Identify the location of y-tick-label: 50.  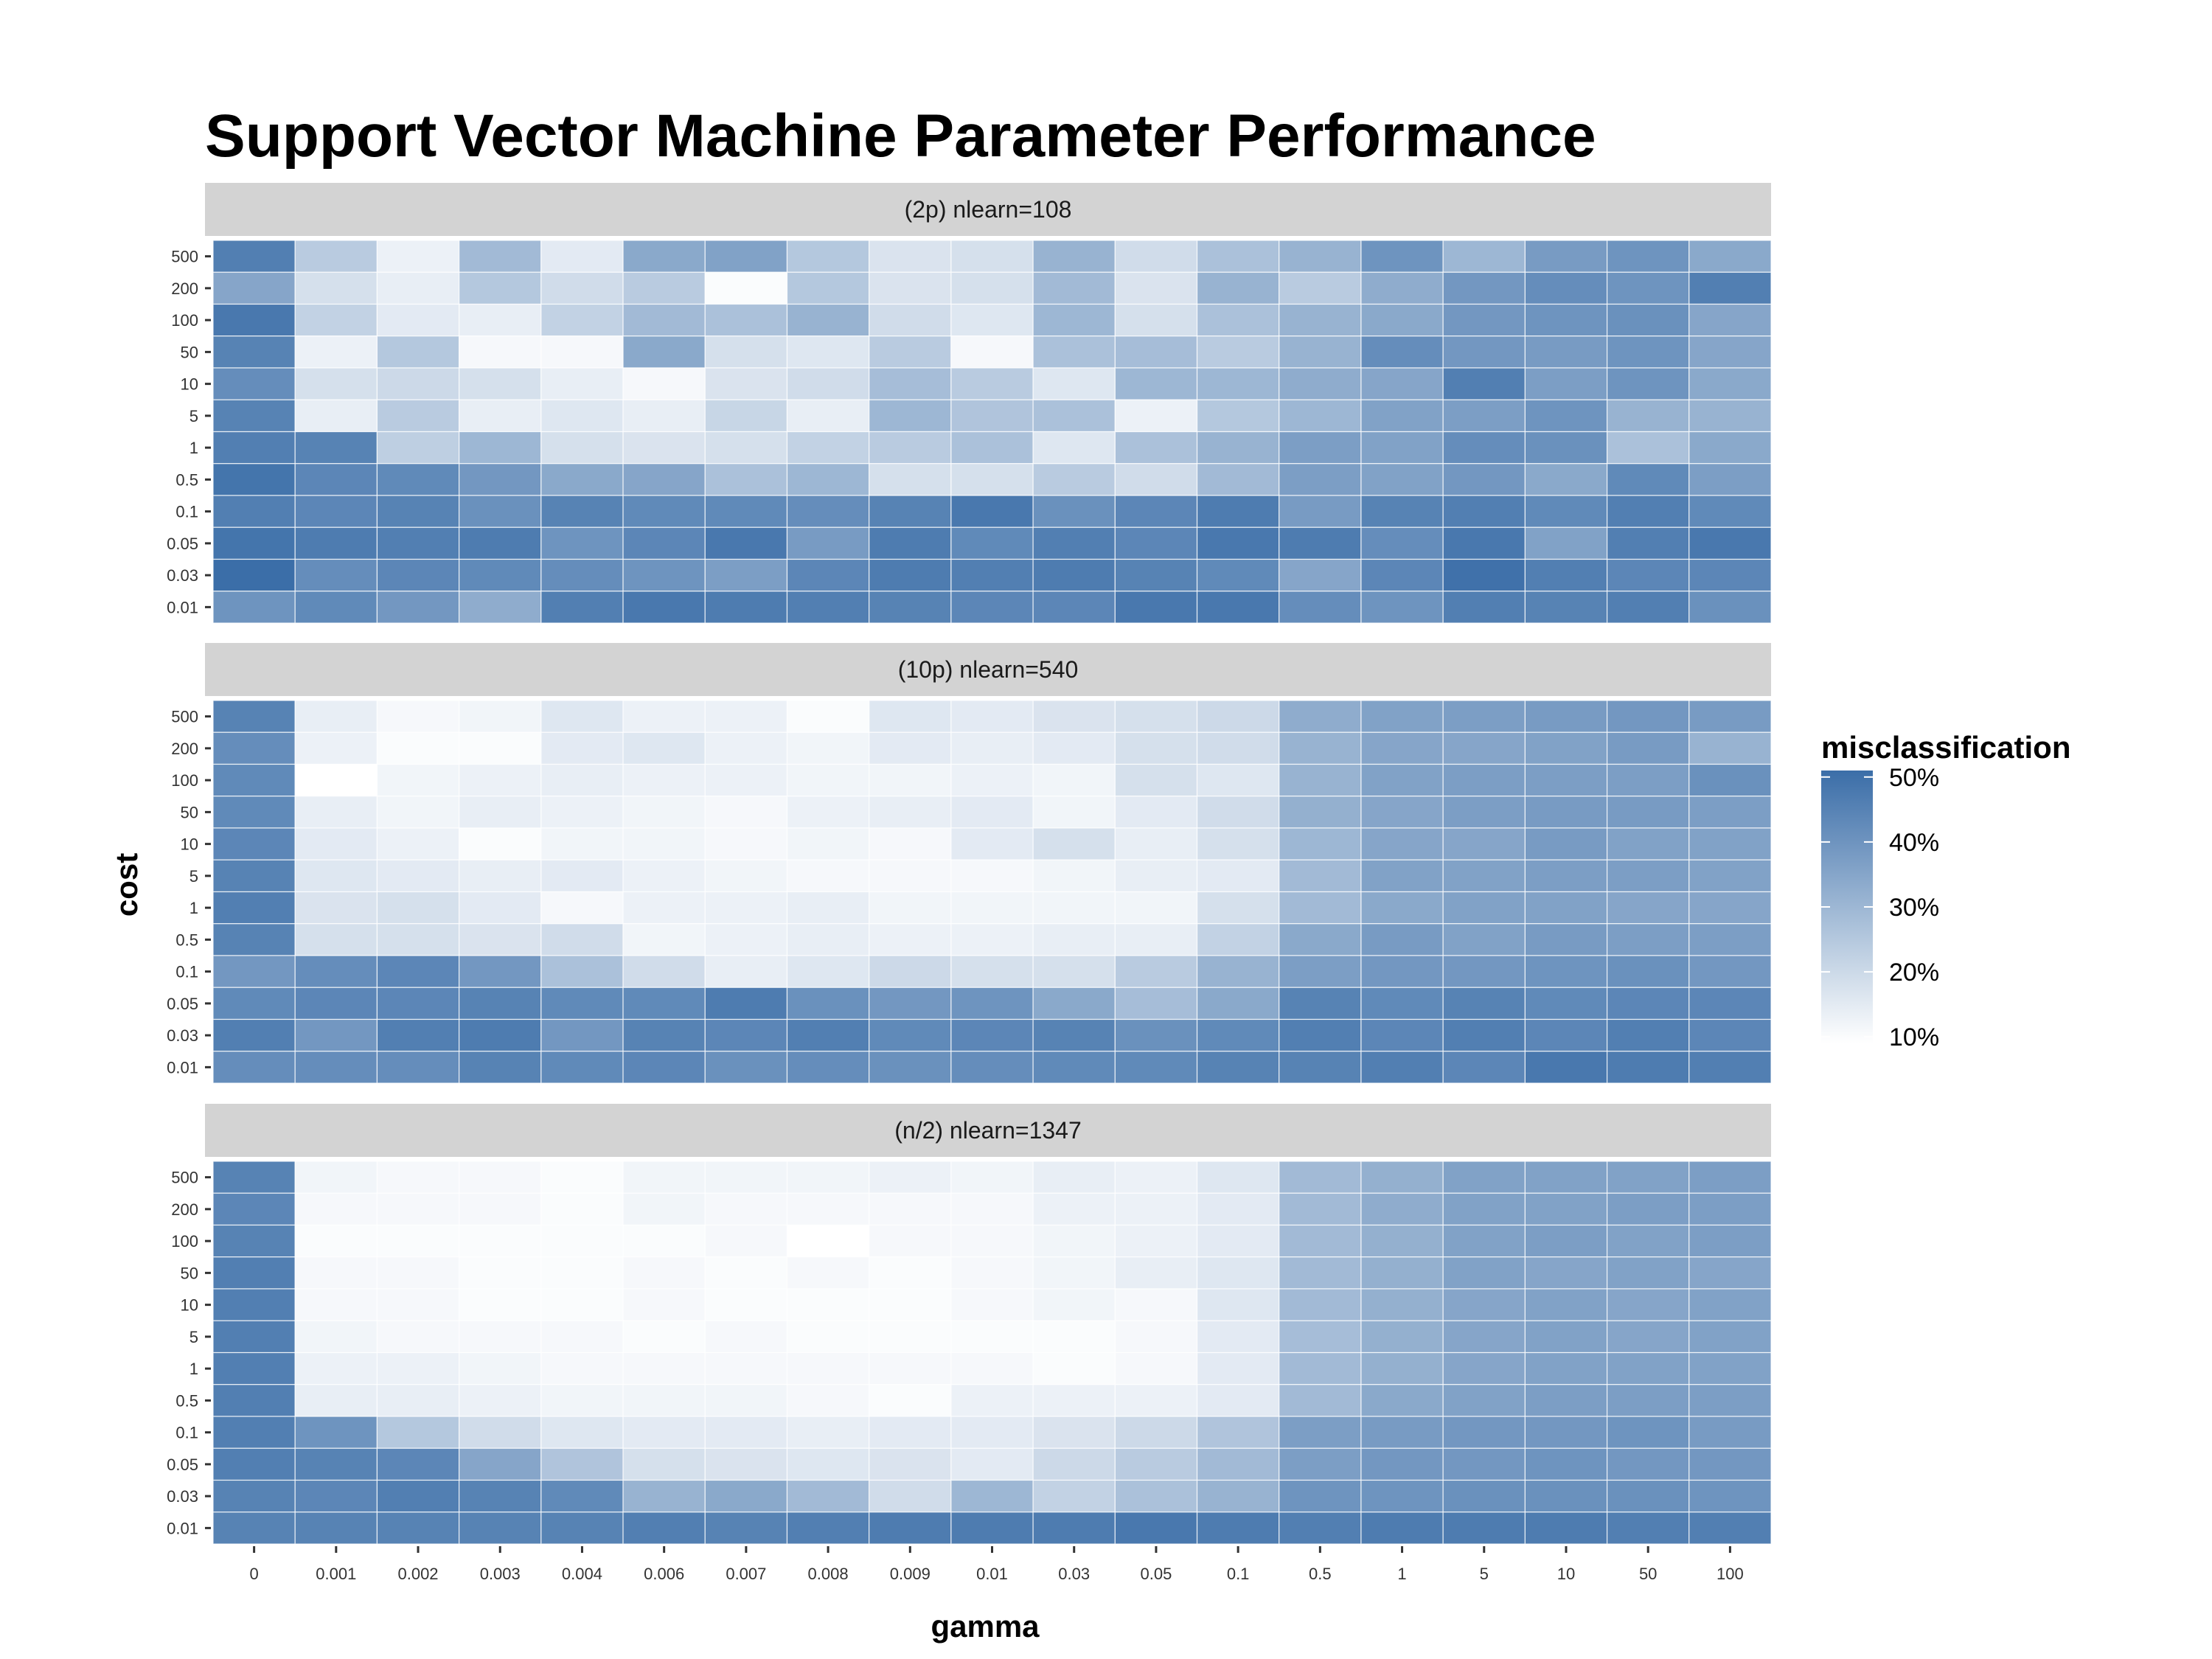
(189, 352).